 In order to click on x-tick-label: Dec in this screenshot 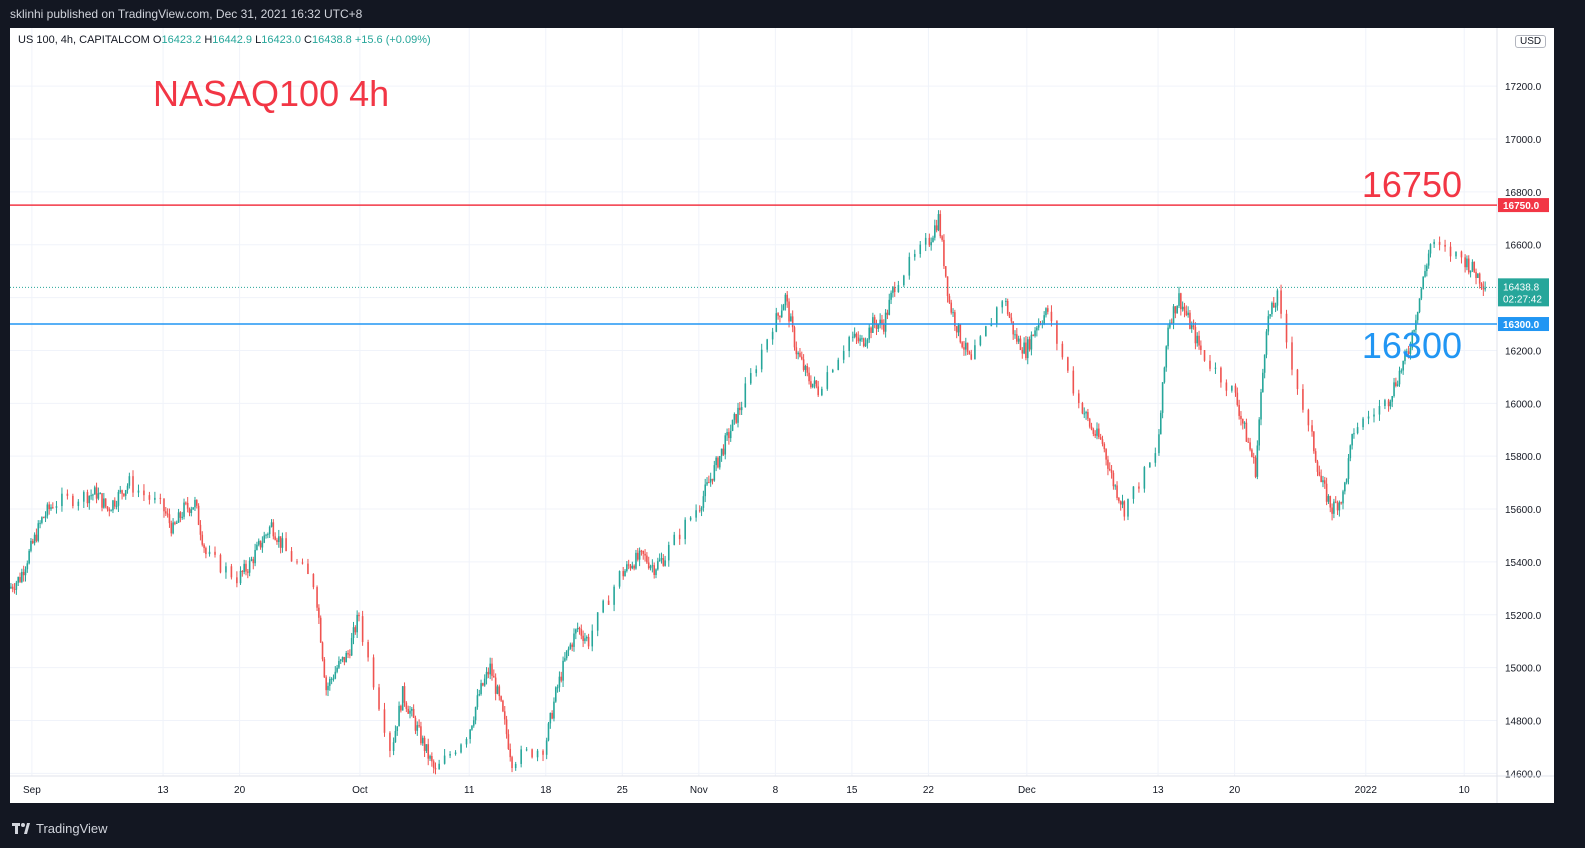, I will do `click(1027, 790)`.